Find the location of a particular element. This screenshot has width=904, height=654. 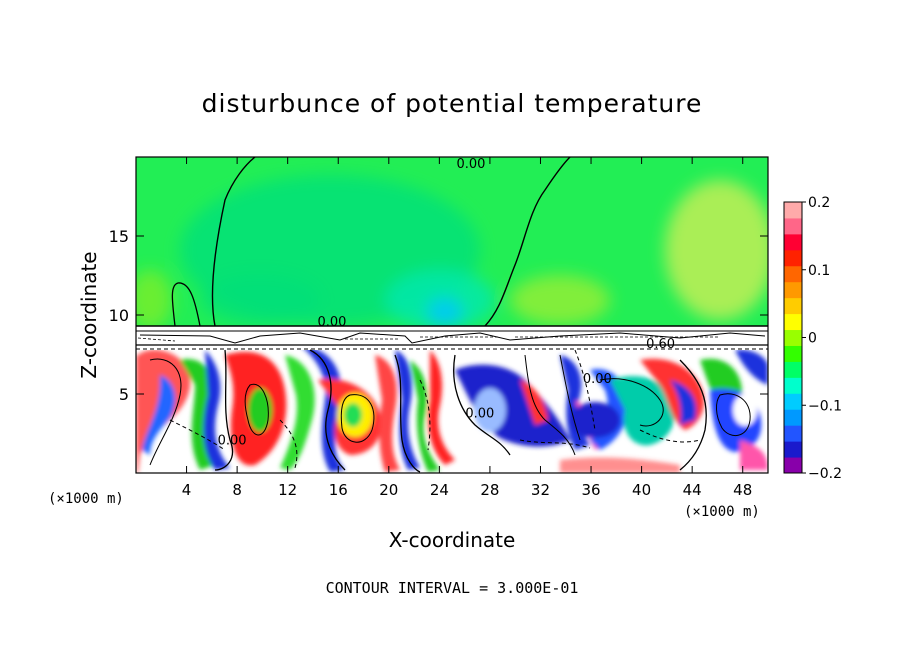

x-tick-label: 32 is located at coordinates (540, 490).